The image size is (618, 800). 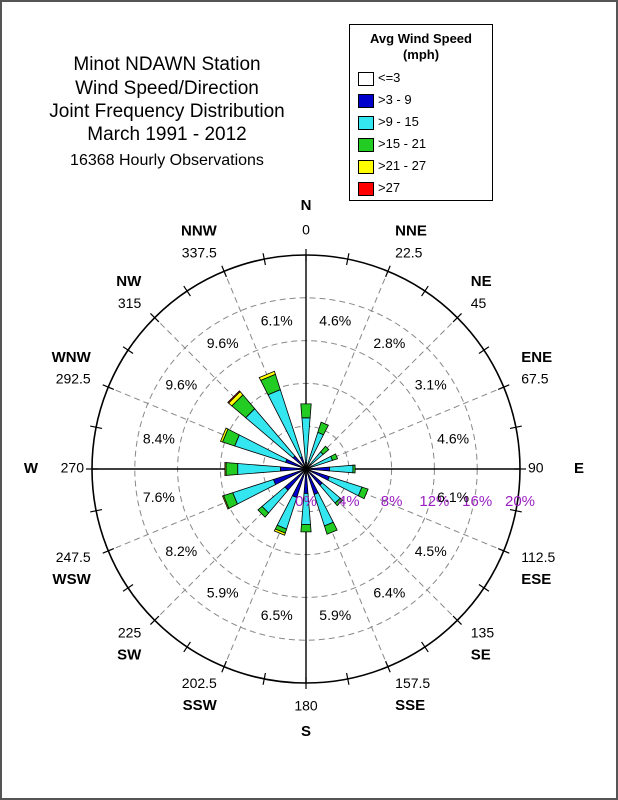 I want to click on direction-degree-label: 337.5, so click(x=199, y=252).